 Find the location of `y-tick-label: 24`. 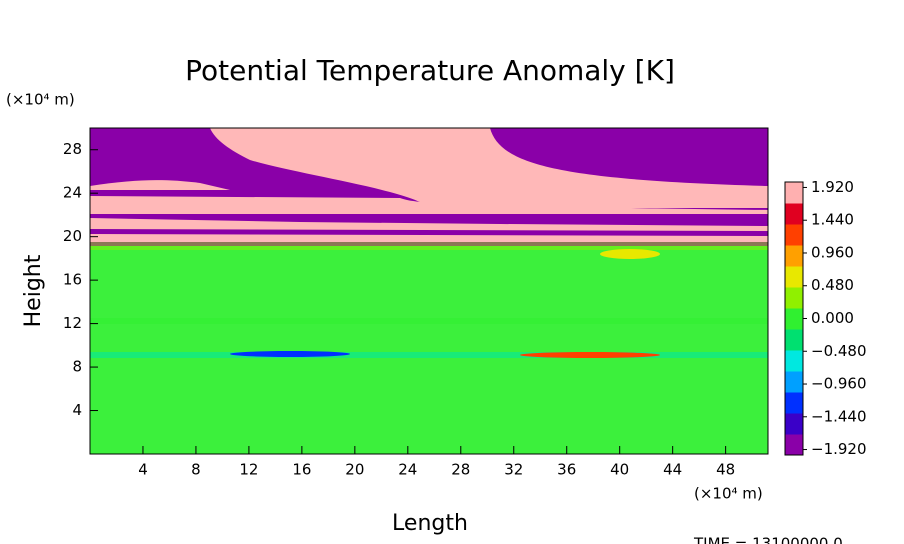

y-tick-label: 24 is located at coordinates (72, 193).